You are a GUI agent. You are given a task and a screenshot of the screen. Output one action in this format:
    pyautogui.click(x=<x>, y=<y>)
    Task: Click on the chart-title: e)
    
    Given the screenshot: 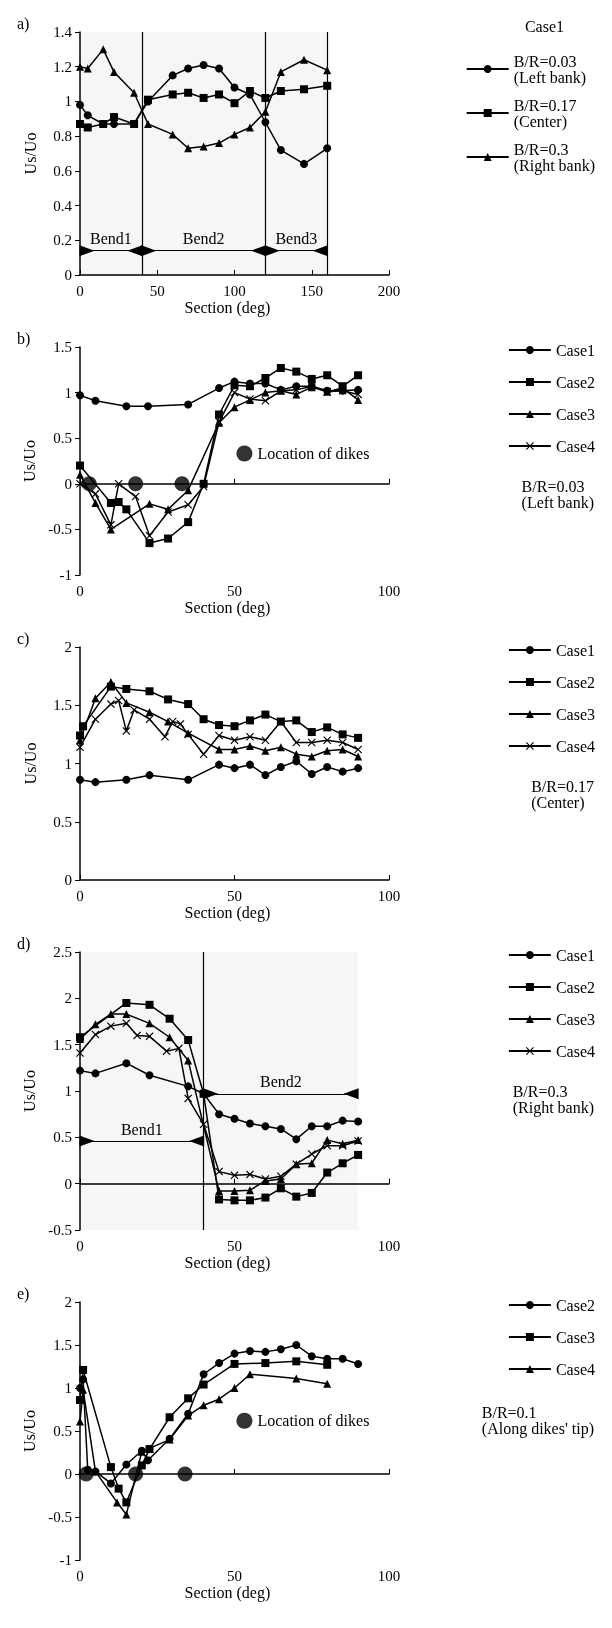 What is the action you would take?
    pyautogui.click(x=23, y=1293)
    